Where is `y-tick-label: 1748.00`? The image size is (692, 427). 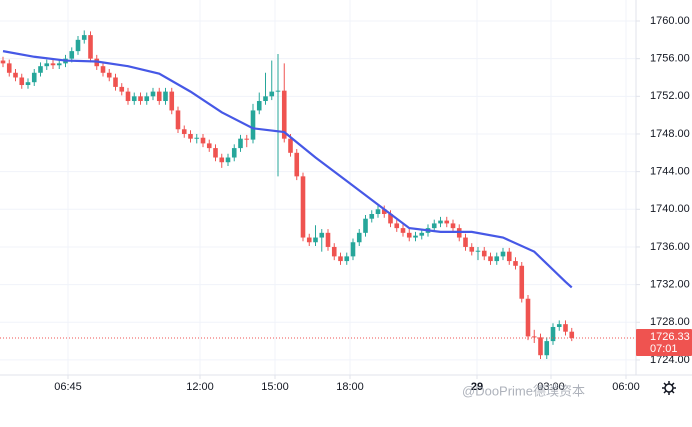
y-tick-label: 1748.00 is located at coordinates (670, 134).